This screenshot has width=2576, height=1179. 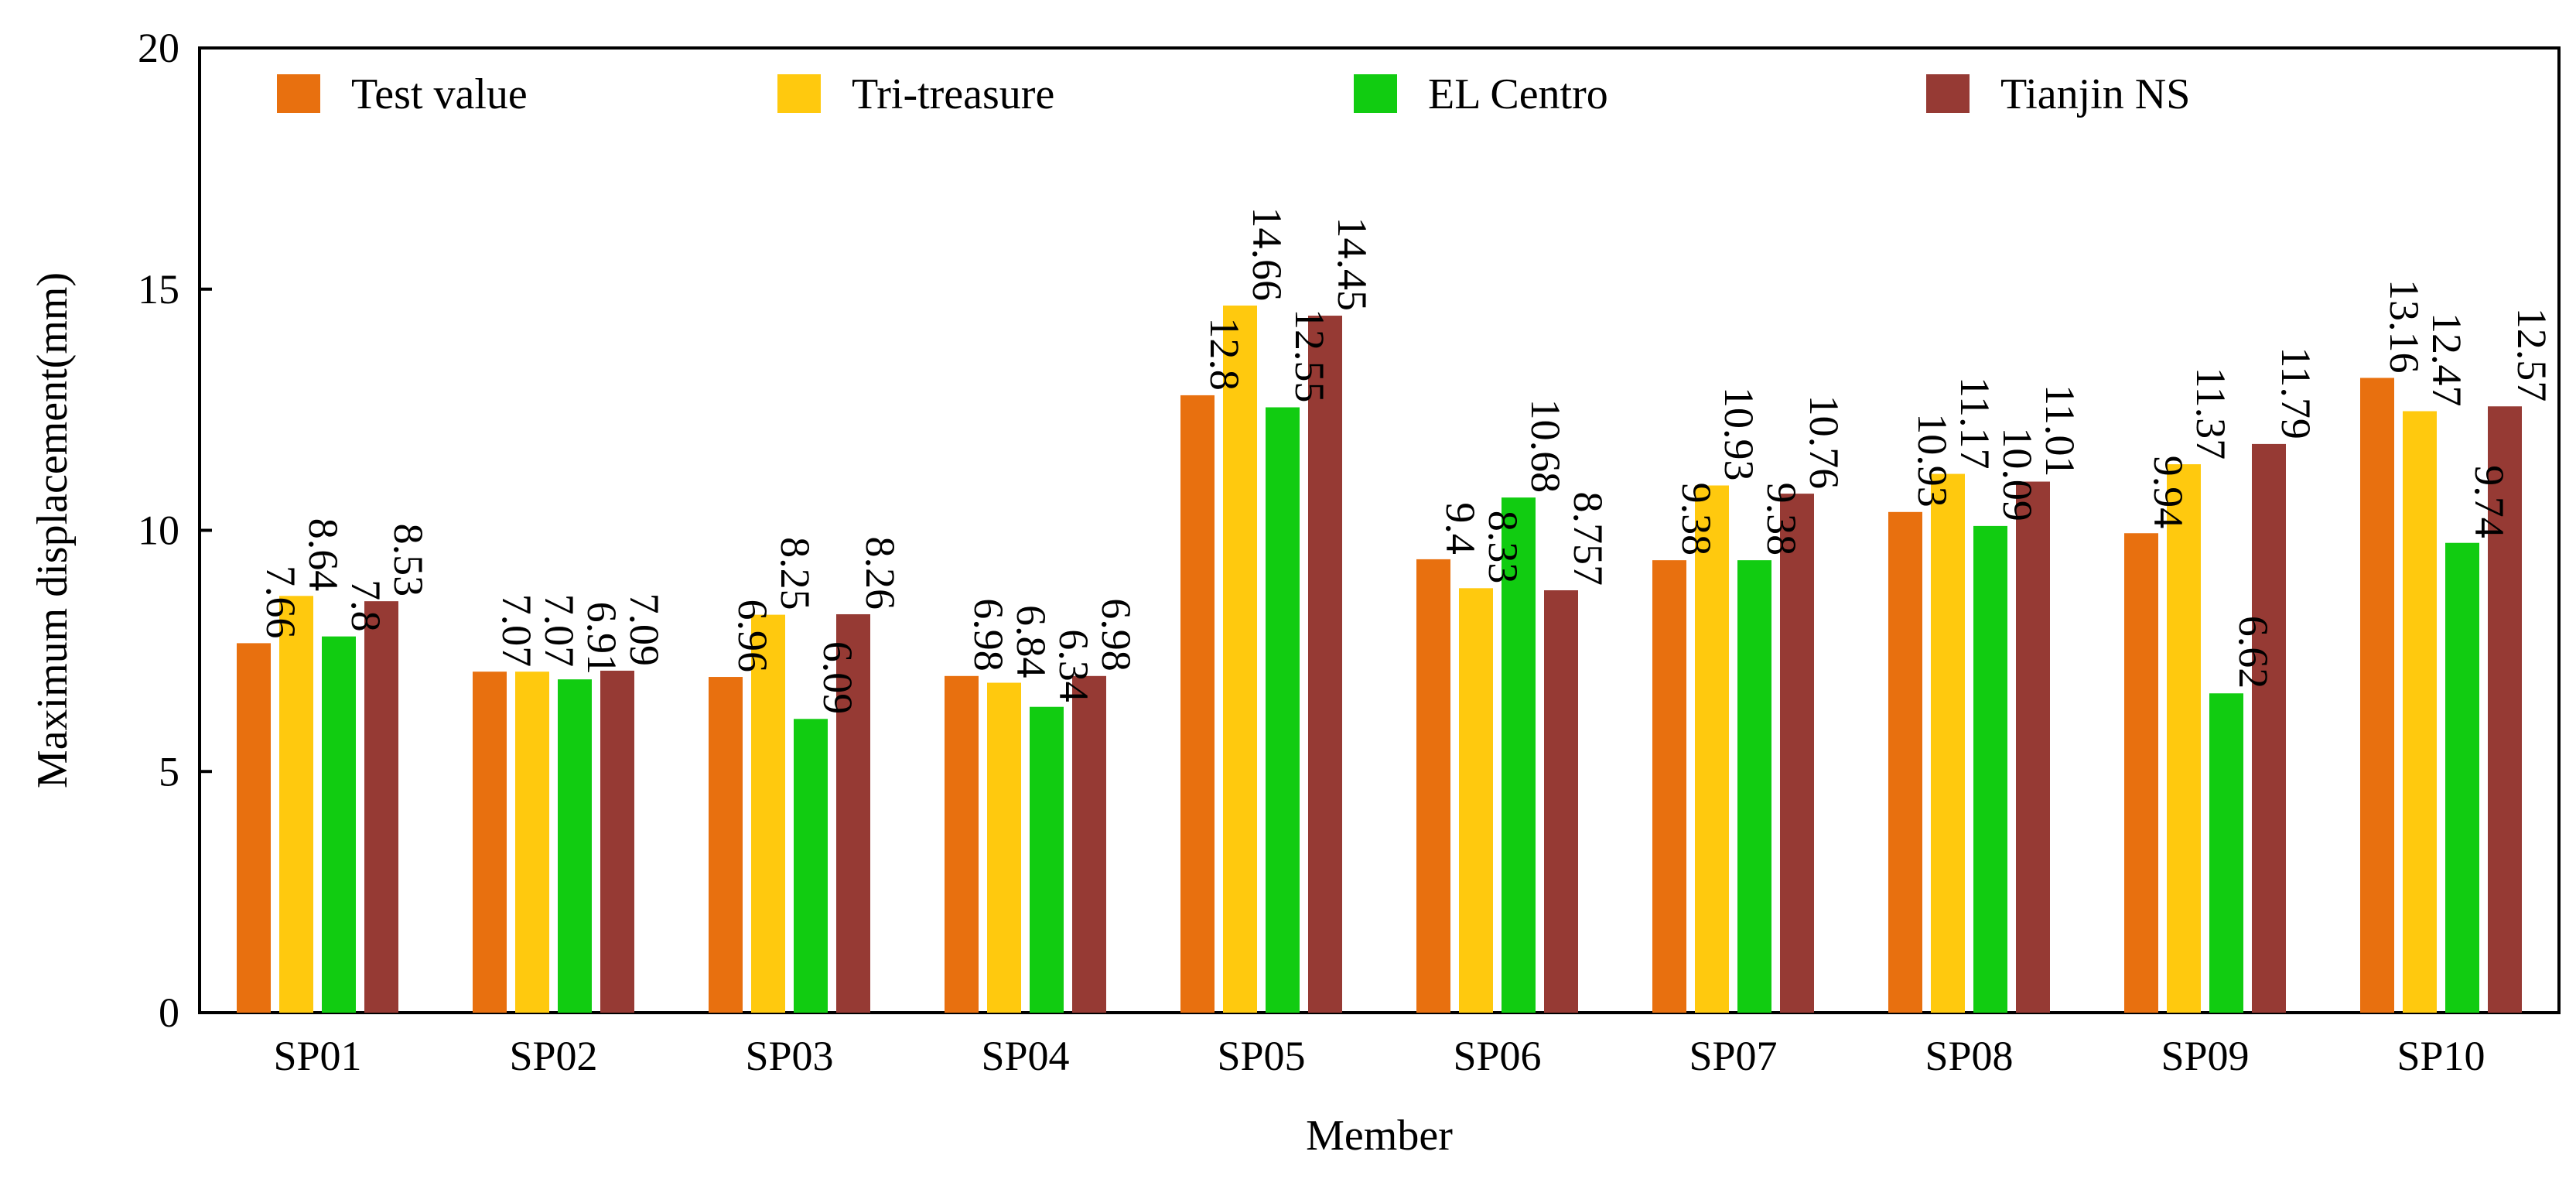 What do you see at coordinates (1116, 635) in the screenshot?
I see `data-label: 6.98` at bounding box center [1116, 635].